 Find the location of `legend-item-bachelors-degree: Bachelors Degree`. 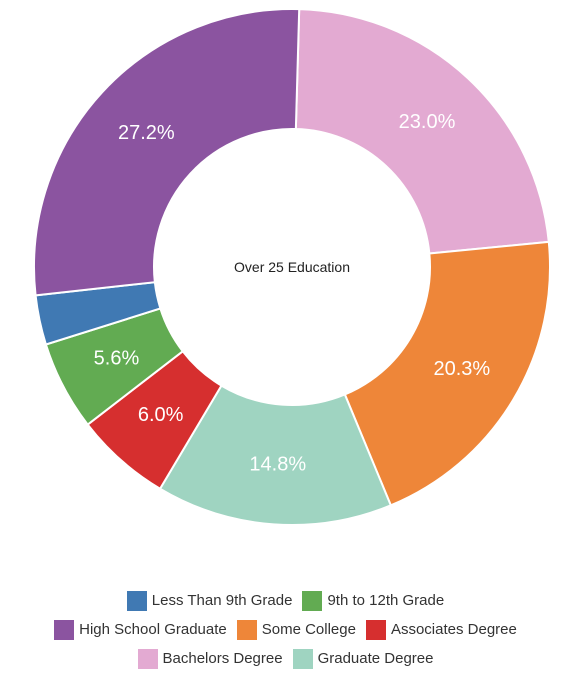

legend-item-bachelors-degree: Bachelors Degree is located at coordinates (210, 658).